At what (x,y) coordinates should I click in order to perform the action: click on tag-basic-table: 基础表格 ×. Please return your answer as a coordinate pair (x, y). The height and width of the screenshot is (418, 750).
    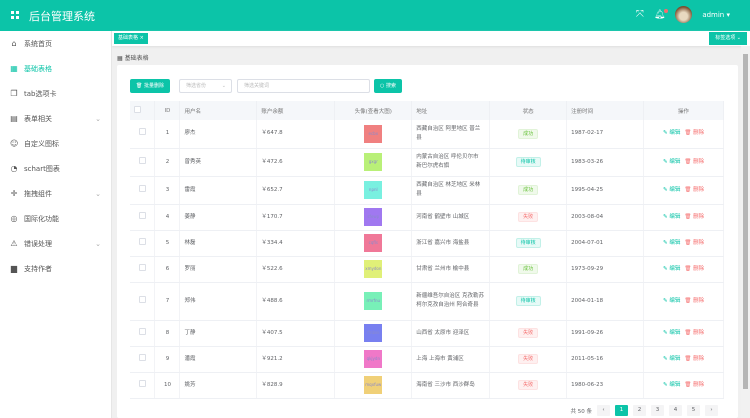
    Looking at the image, I should click on (131, 38).